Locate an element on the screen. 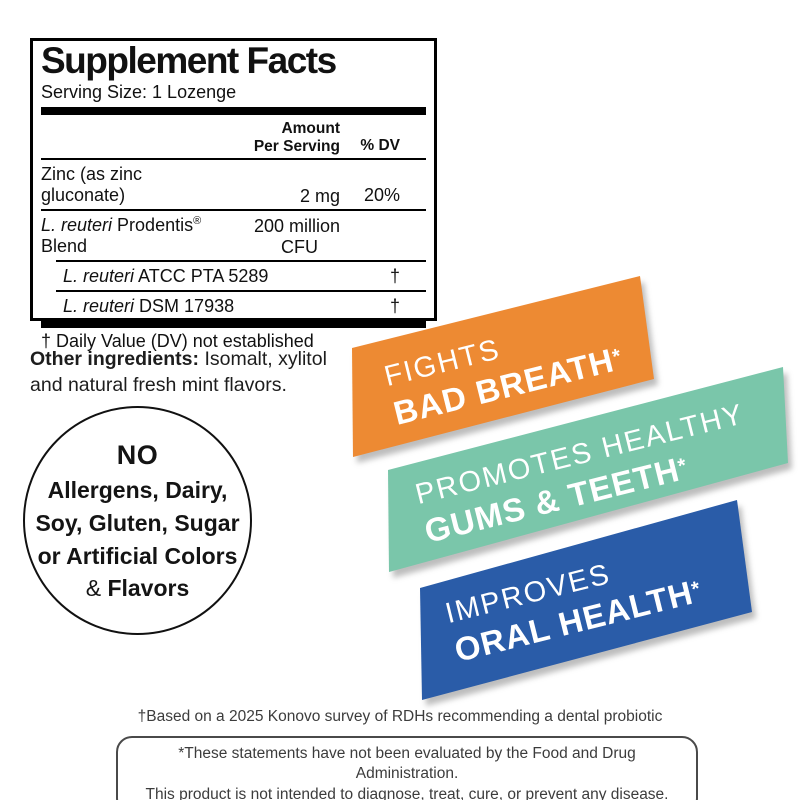 Image resolution: width=800 pixels, height=800 pixels. allergen-line-3: or Artificial Colors is located at coordinates (137, 555).